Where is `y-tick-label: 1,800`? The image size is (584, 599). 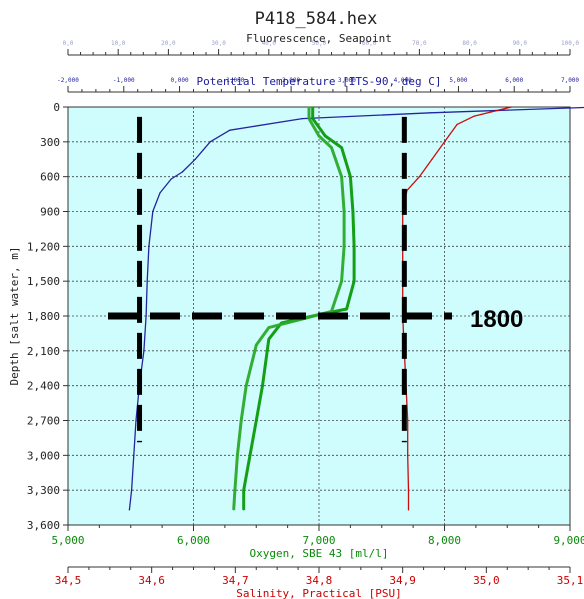 y-tick-label: 1,800 is located at coordinates (43, 316).